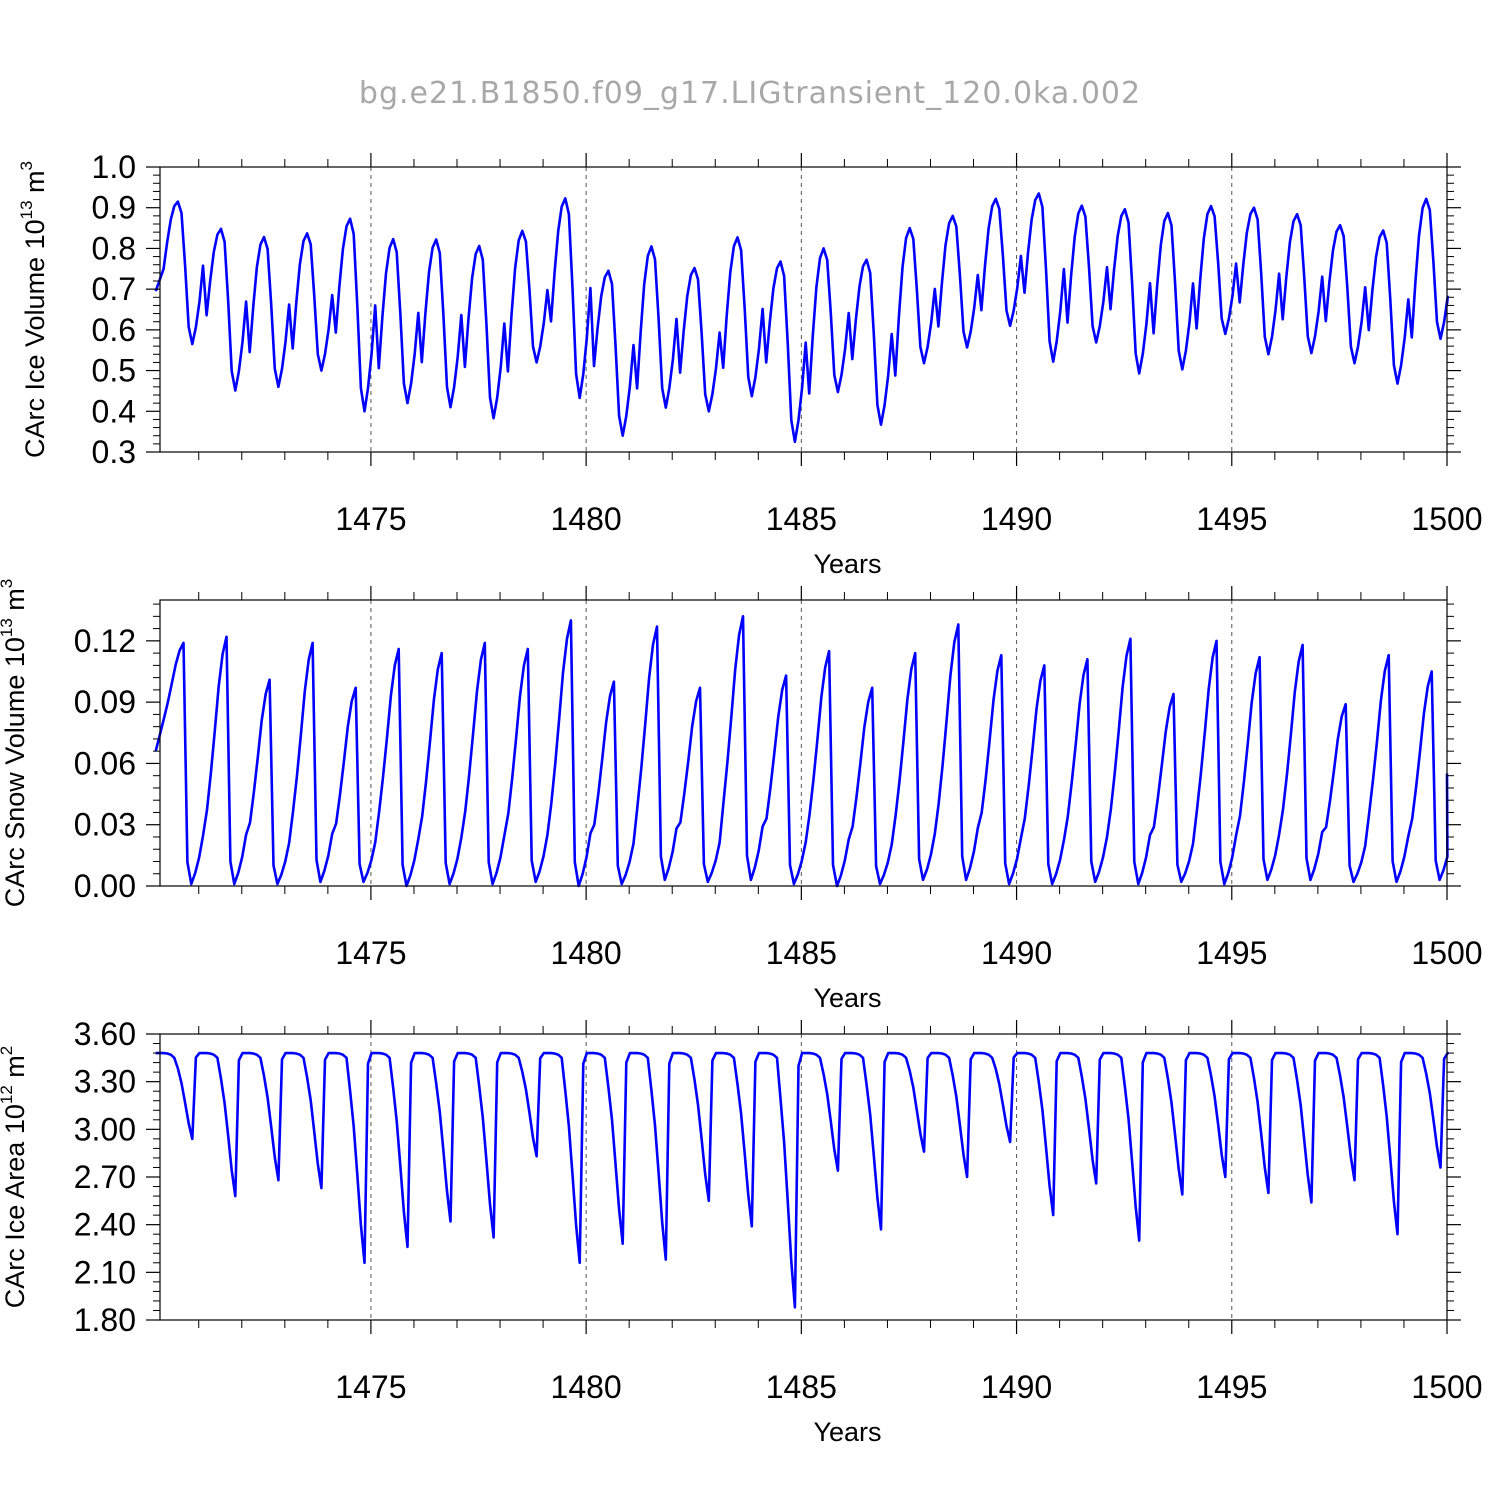 This screenshot has width=1500, height=1500. Describe the element at coordinates (8, 1050) in the screenshot. I see `y-axis-label-unit-exponent: 2` at that location.